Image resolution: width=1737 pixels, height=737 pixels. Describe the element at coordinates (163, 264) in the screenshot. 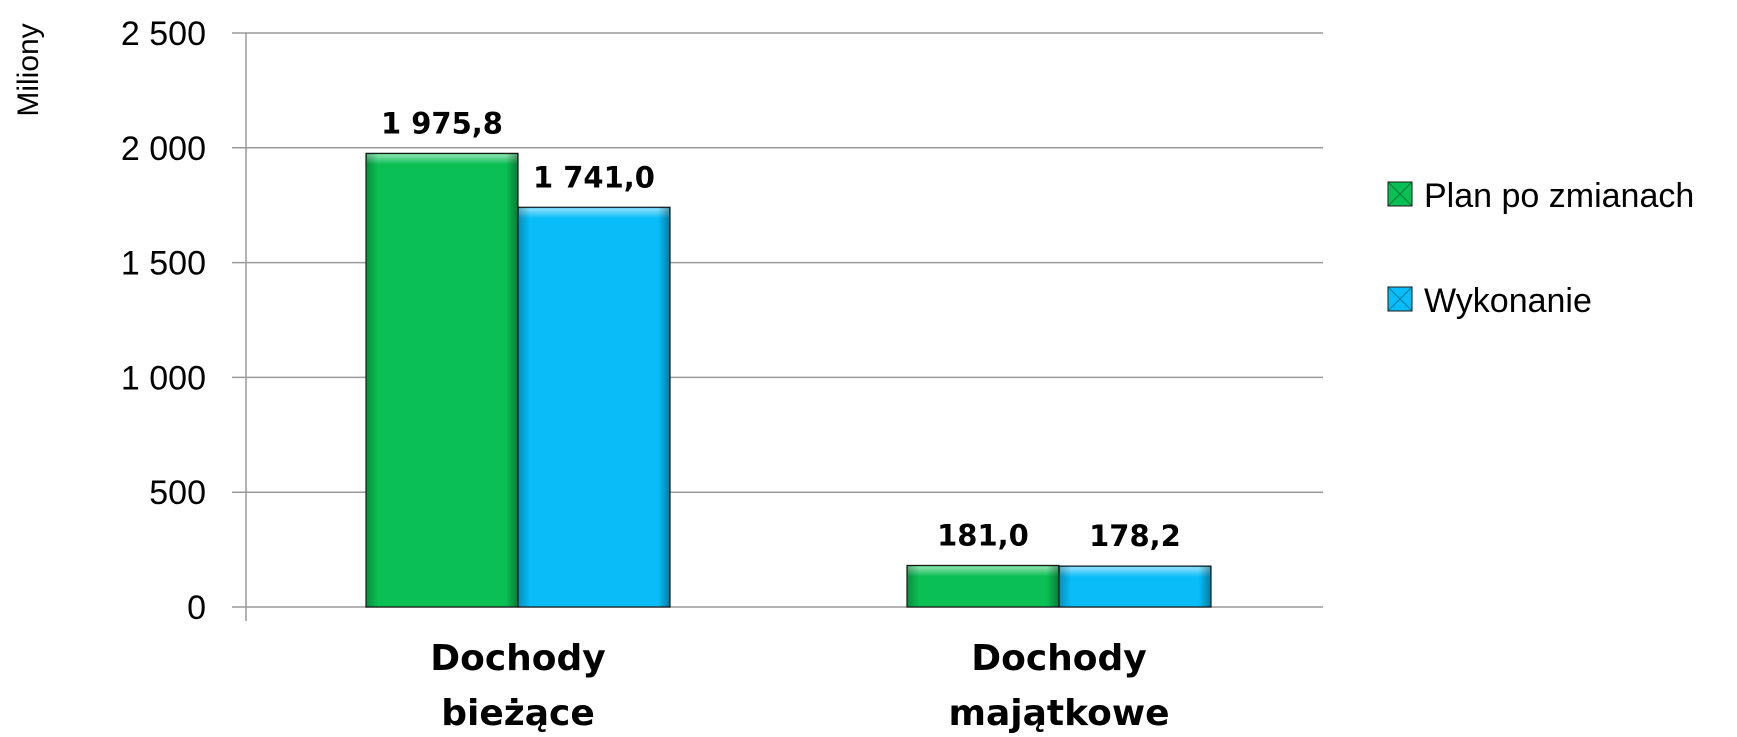

I see `y-tick-label: 1 500` at that location.